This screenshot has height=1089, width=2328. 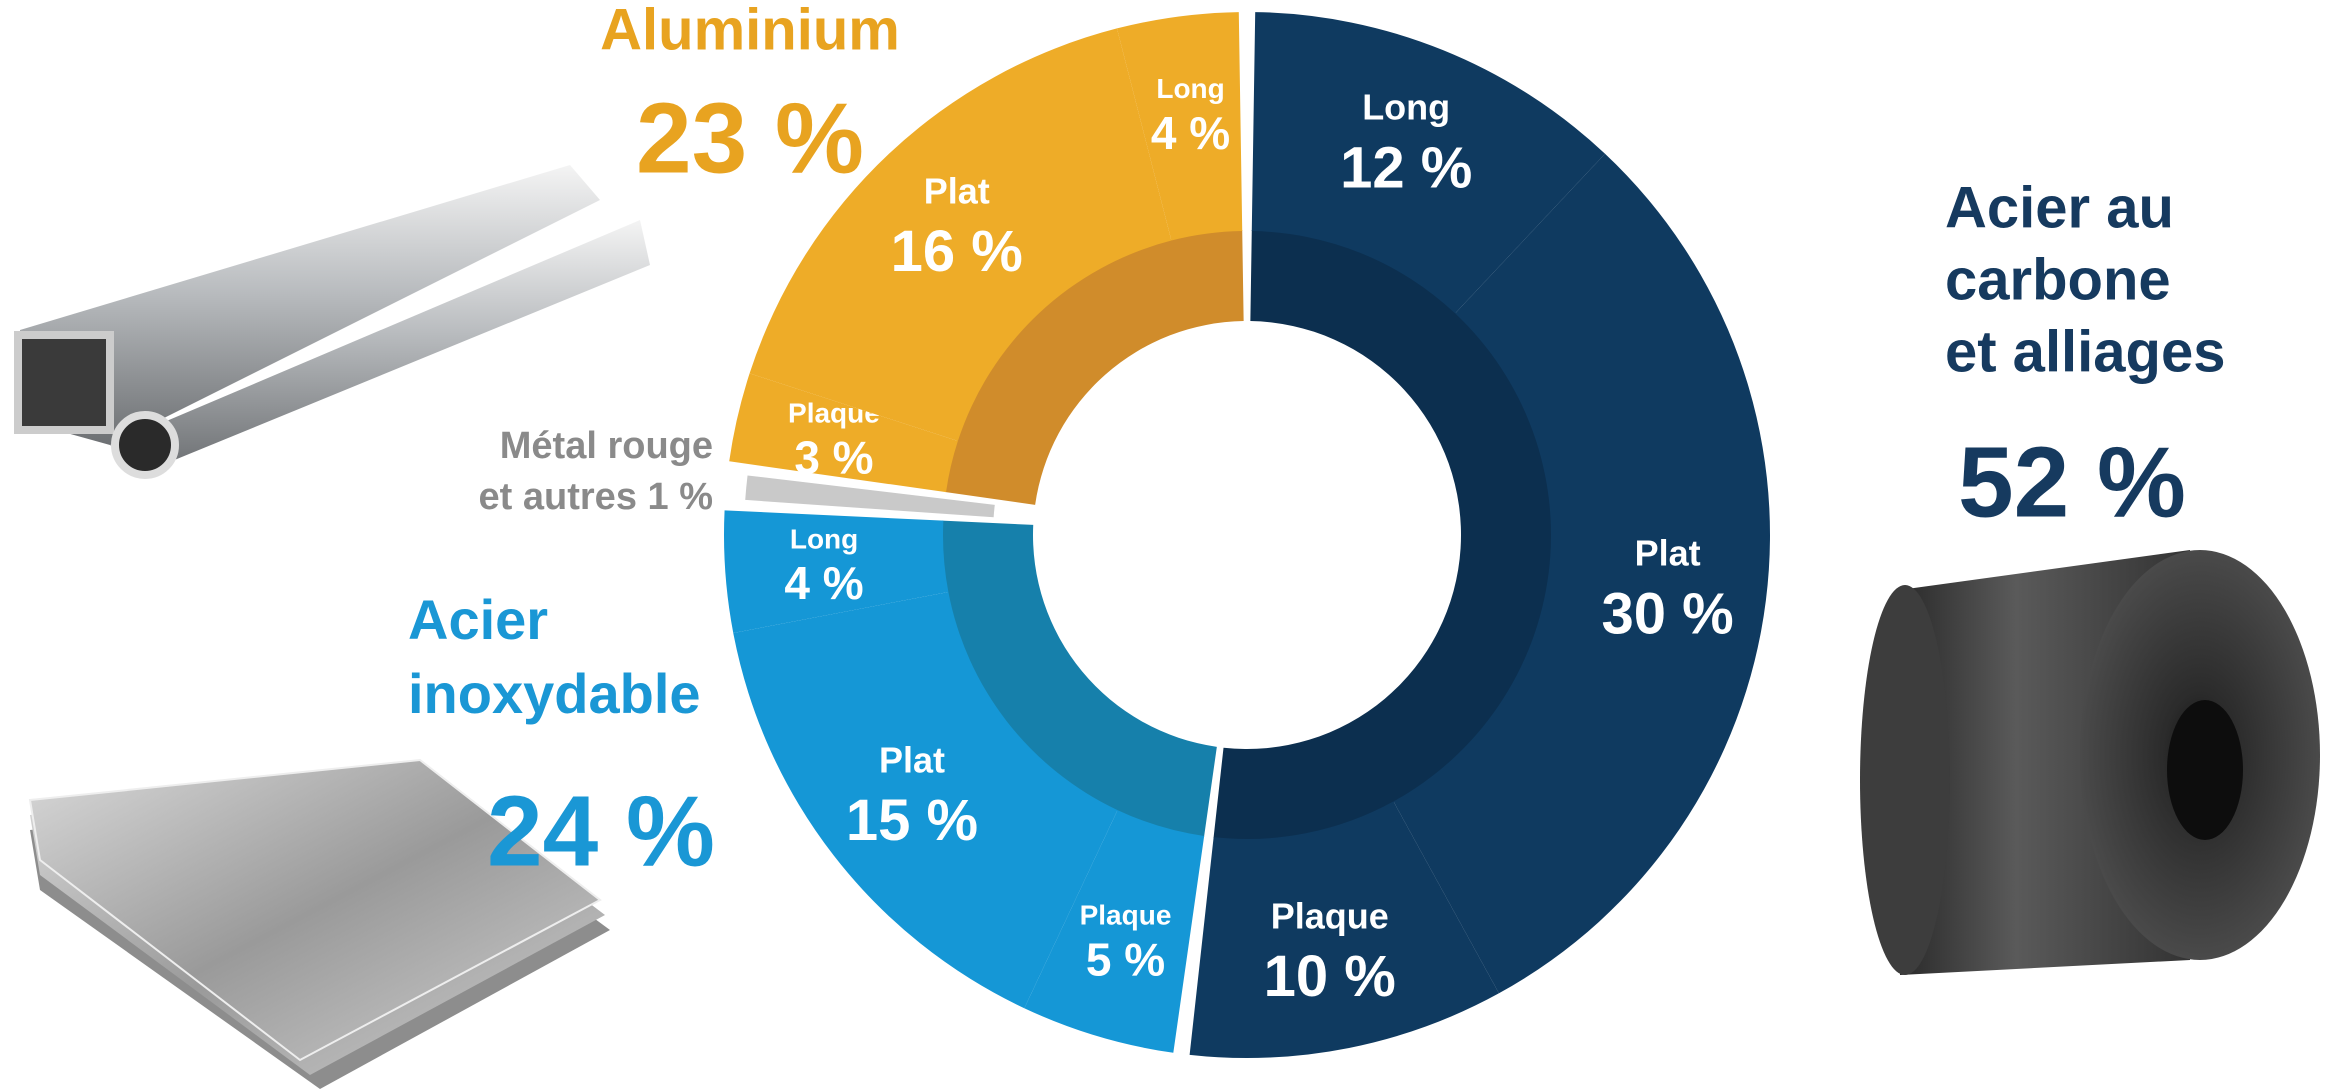 What do you see at coordinates (558, 497) in the screenshot?
I see `group-name: et autres` at bounding box center [558, 497].